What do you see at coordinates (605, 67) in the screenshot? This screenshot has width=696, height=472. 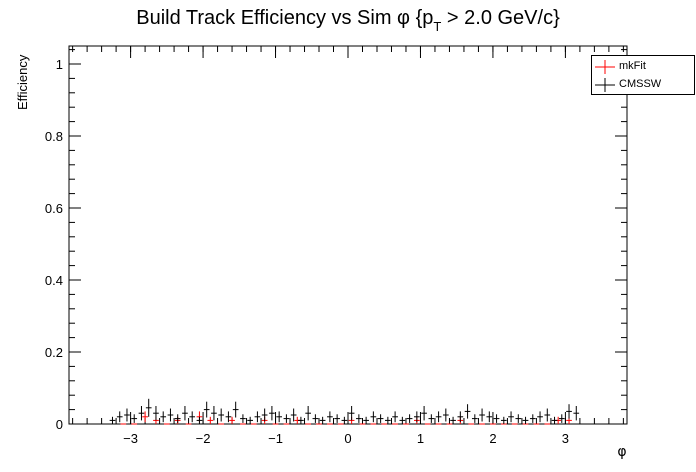 I see `legend-swatch-mkfit` at bounding box center [605, 67].